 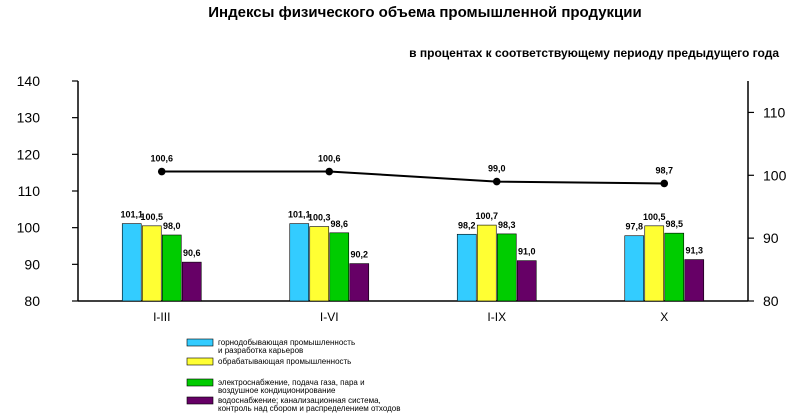 I want to click on line-data-label: 98,7, so click(x=664, y=170).